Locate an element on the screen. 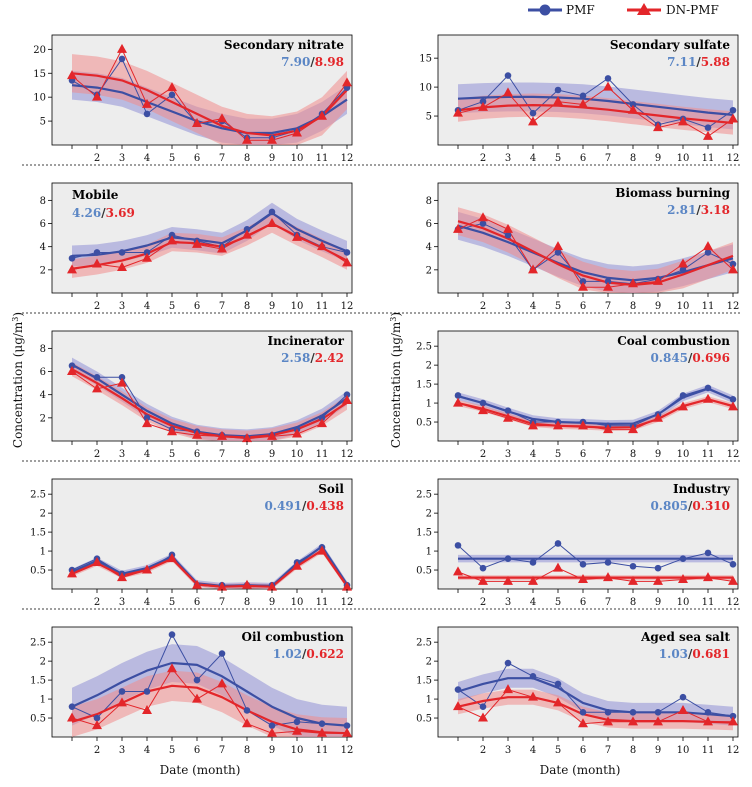  x-tick-label: 2 is located at coordinates (97, 750).